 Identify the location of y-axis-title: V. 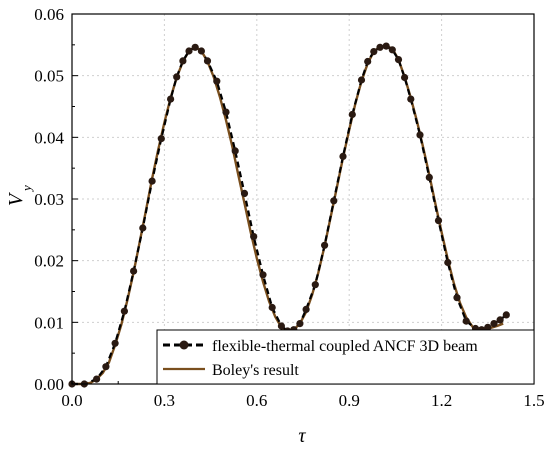
(16, 198).